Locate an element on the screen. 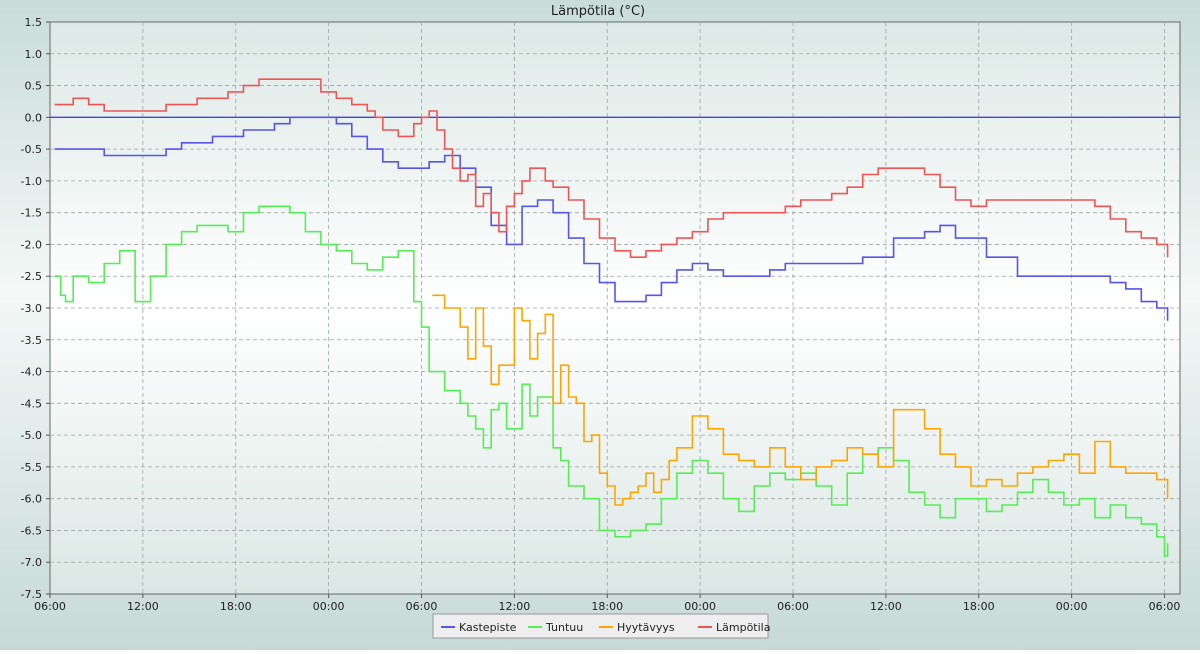  y-tick-label: -7.0 is located at coordinates (31, 562).